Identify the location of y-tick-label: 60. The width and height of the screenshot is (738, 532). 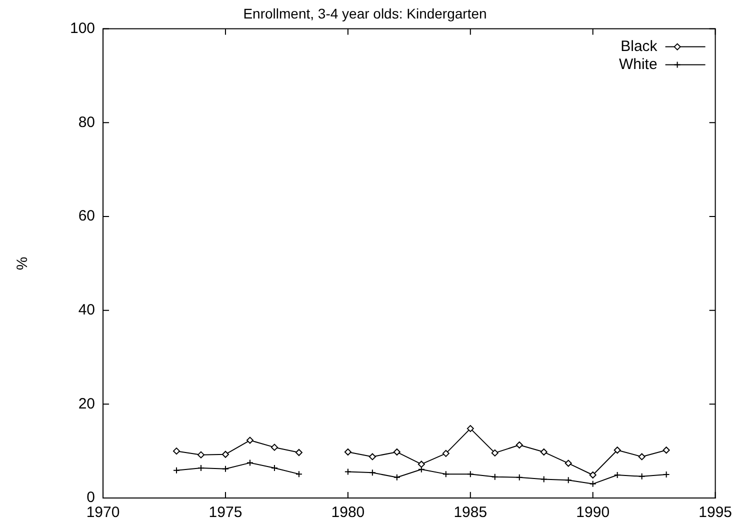
(87, 216).